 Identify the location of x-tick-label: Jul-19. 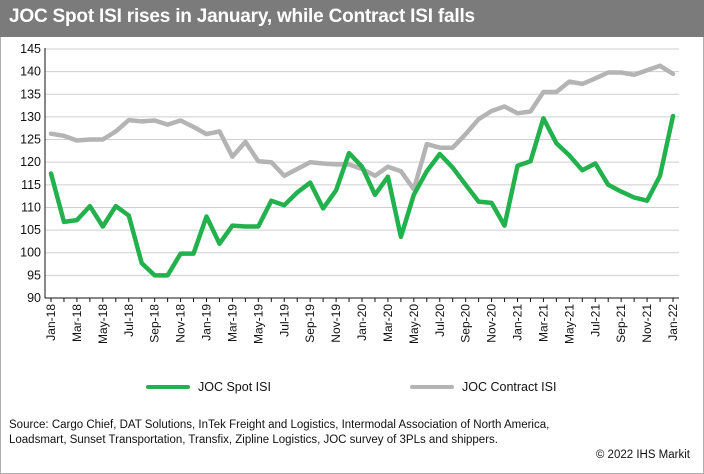
(284, 320).